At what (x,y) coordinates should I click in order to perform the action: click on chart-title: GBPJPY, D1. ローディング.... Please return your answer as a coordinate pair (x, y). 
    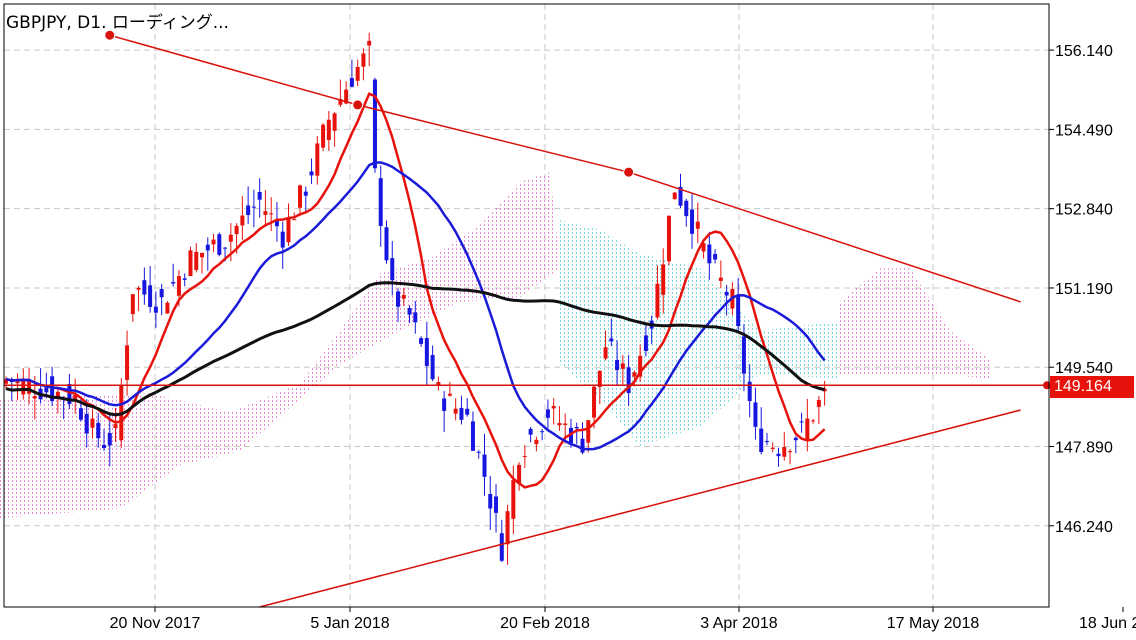
    Looking at the image, I should click on (117, 23).